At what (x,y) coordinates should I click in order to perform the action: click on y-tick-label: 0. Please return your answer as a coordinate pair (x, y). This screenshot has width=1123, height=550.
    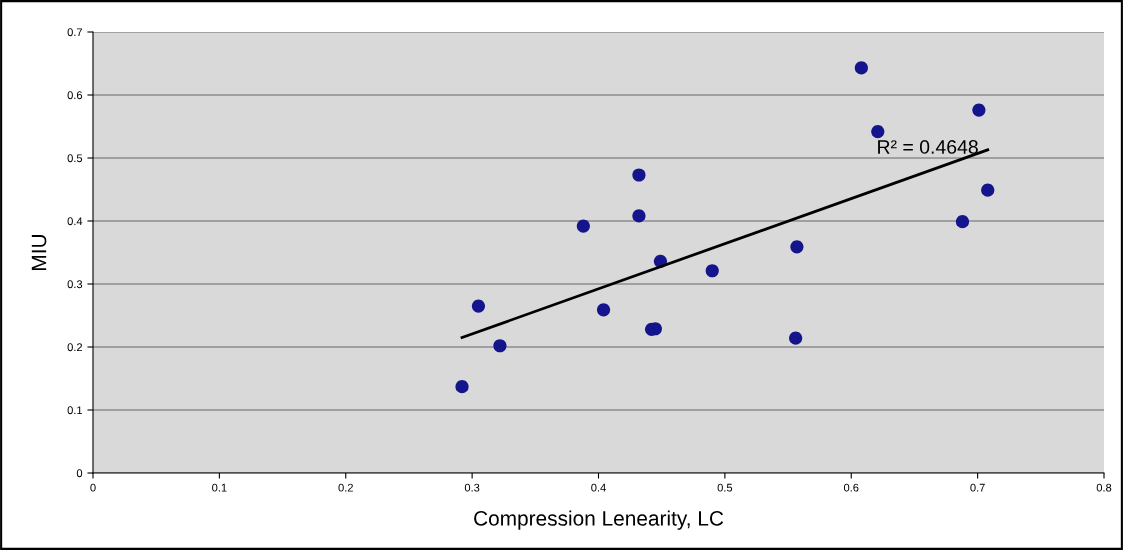
    Looking at the image, I should click on (79, 473).